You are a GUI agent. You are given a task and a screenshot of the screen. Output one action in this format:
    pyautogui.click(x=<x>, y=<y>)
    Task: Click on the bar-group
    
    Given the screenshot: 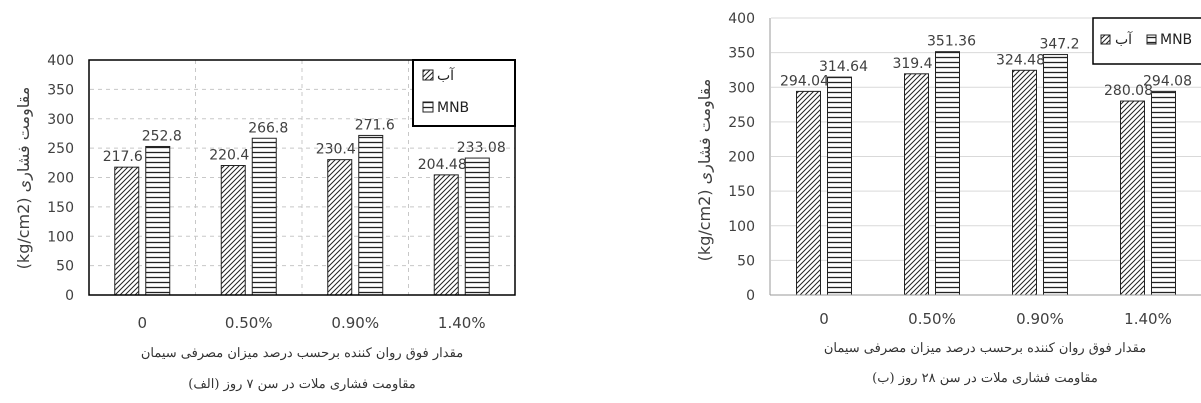 What is the action you would take?
    pyautogui.click(x=302, y=215)
    